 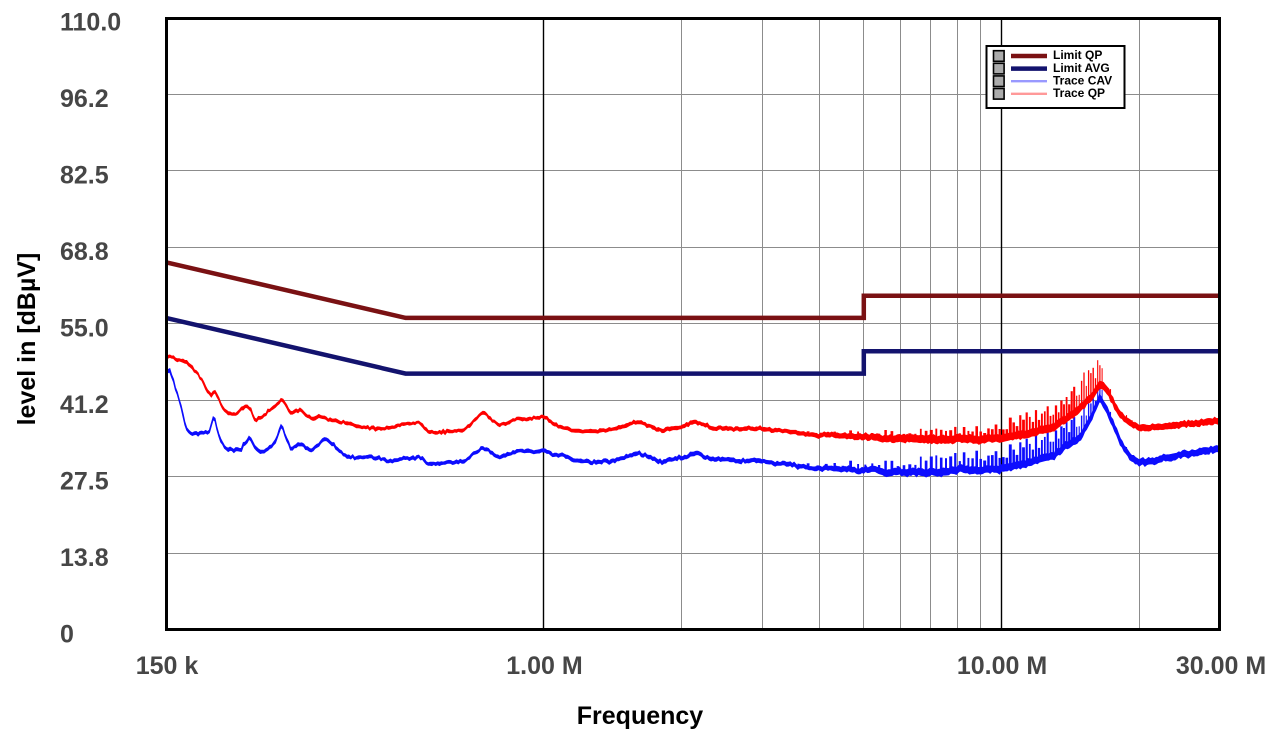 I want to click on svg-text: Trace QP, so click(x=1079, y=93).